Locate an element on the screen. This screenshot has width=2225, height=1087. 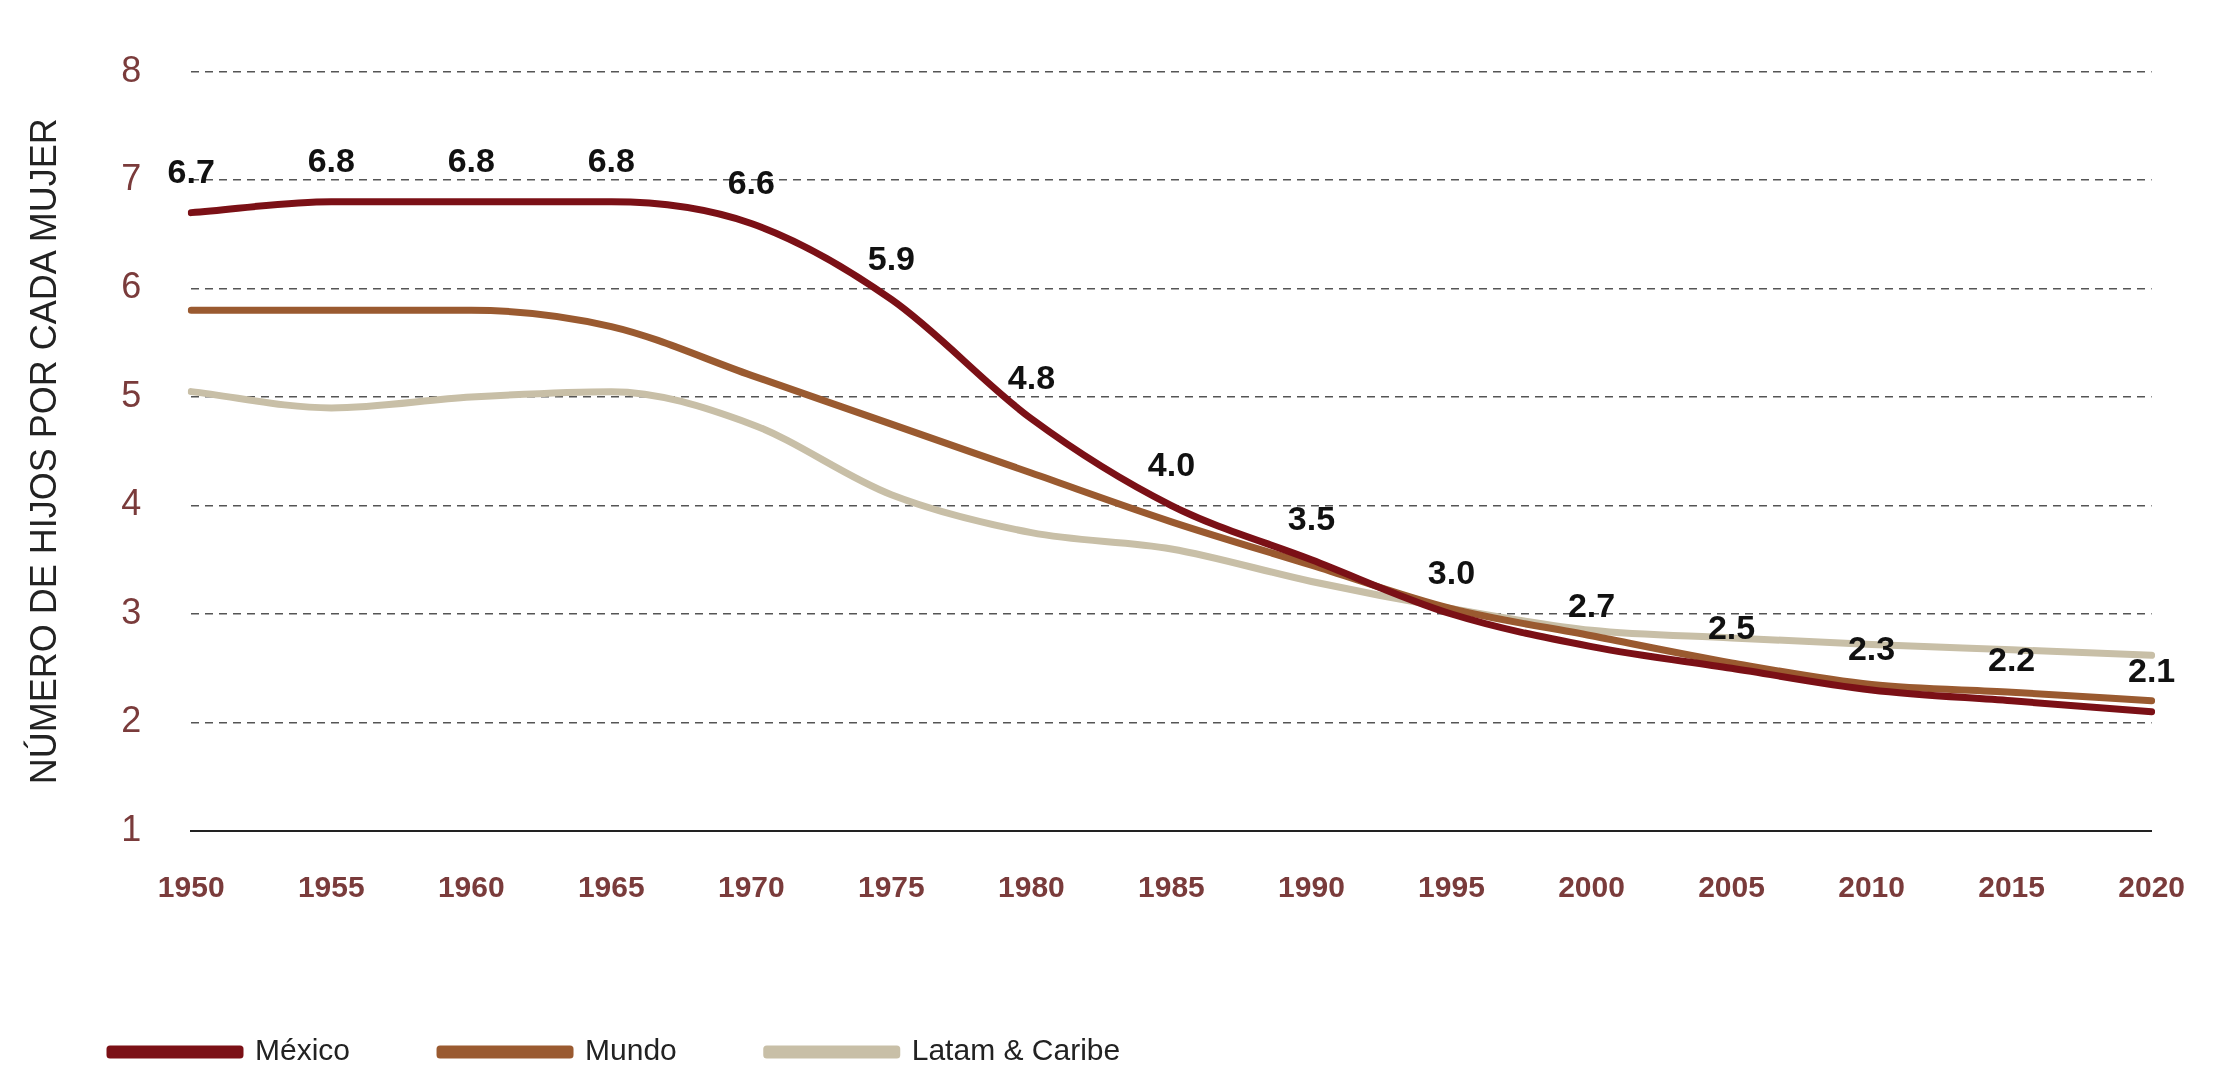
data-label: 5.9 is located at coordinates (891, 257).